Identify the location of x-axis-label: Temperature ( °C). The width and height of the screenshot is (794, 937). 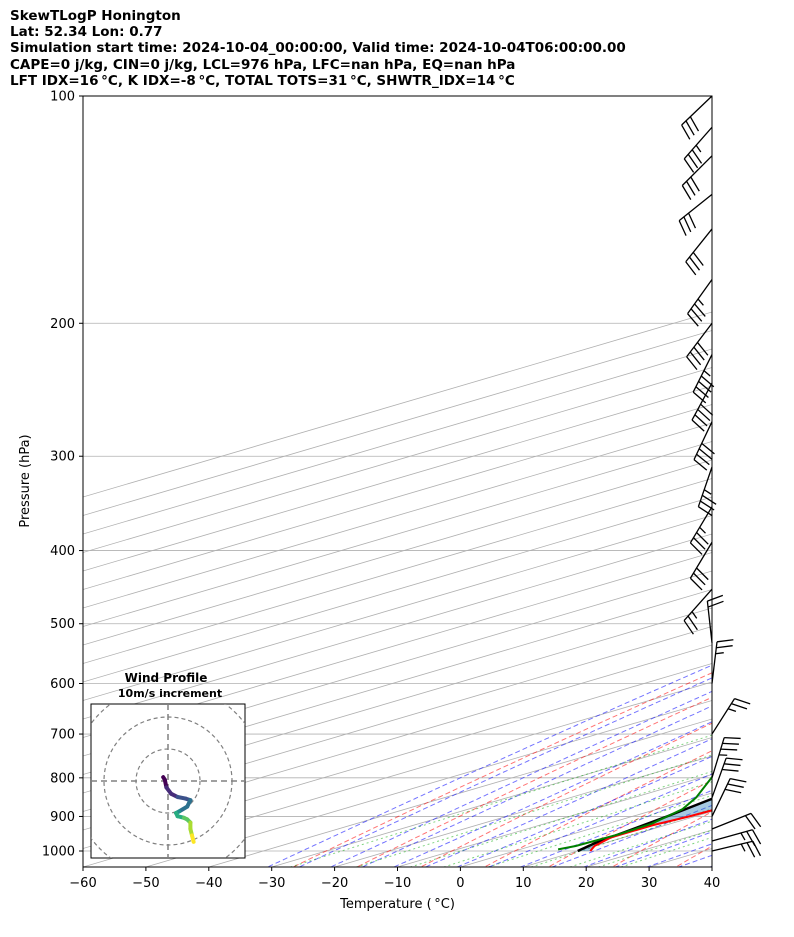
(397, 904).